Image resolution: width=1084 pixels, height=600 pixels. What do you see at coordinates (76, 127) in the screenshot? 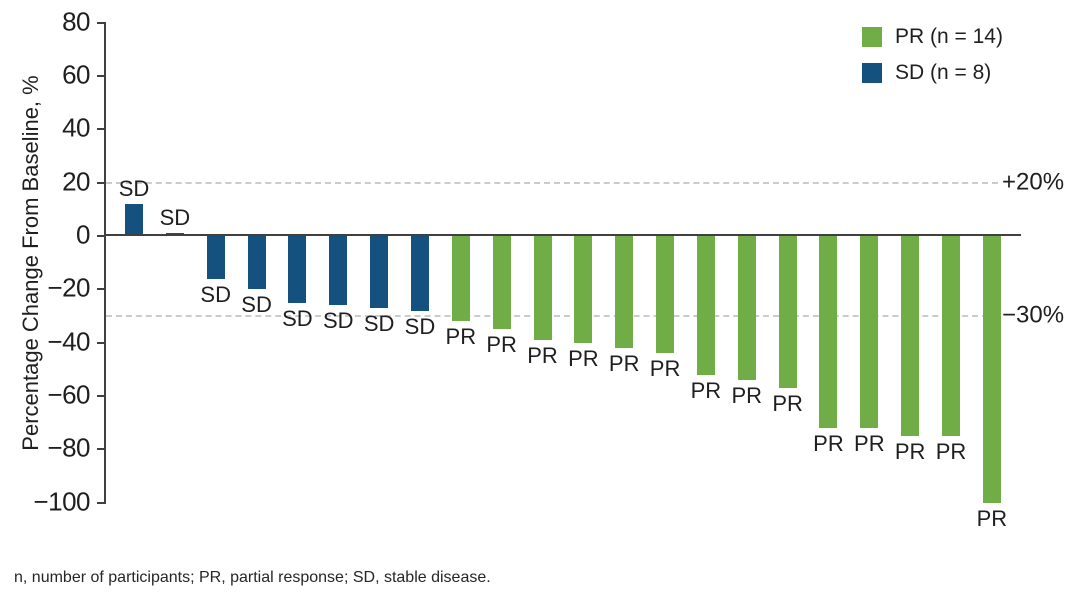
I see `y-tick-label: 40` at bounding box center [76, 127].